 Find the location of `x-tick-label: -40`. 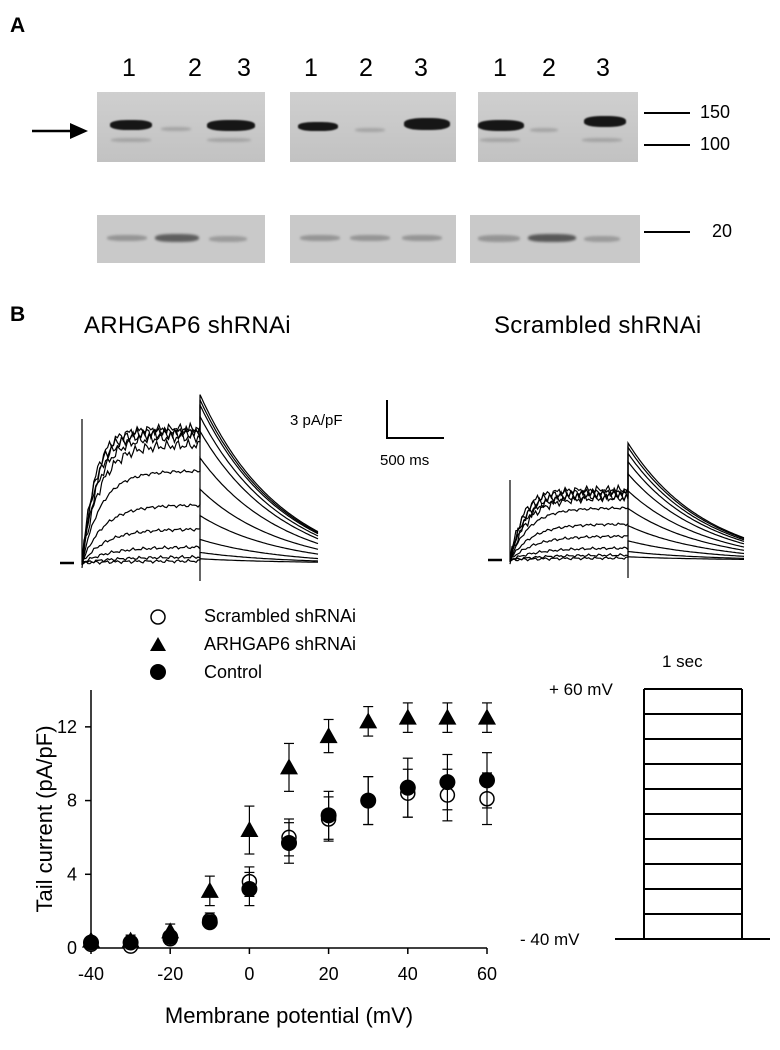

x-tick-label: -40 is located at coordinates (91, 974).